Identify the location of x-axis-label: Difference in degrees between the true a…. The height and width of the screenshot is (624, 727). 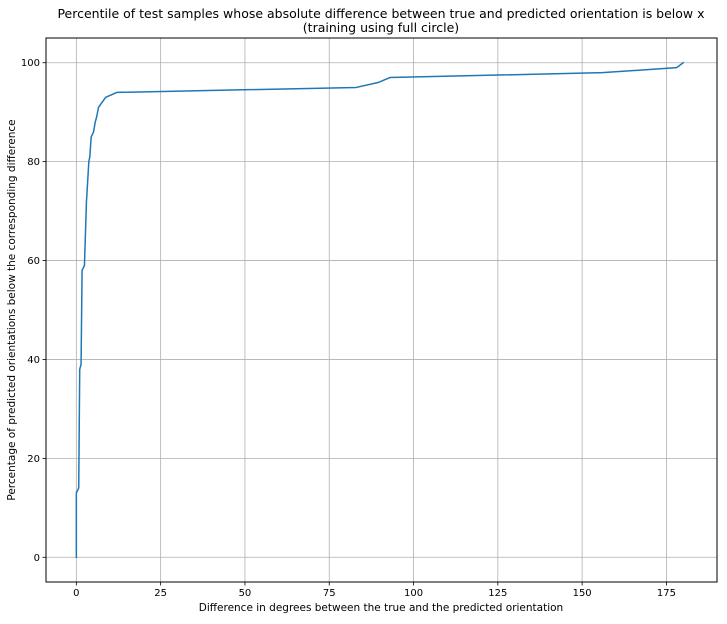
(381, 608).